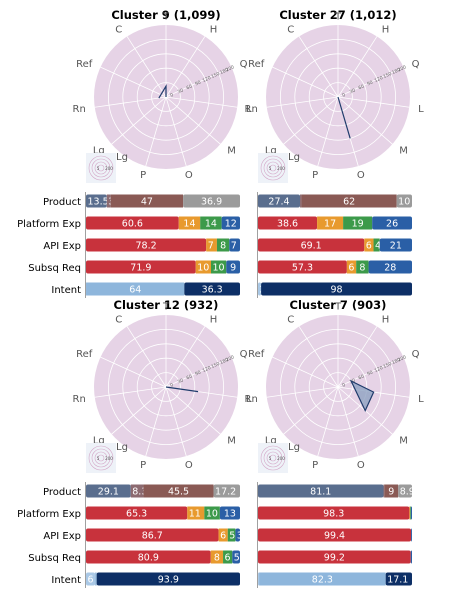 This screenshot has height=593, width=470. I want to click on bar-segment-label: 80.9, so click(148, 558).